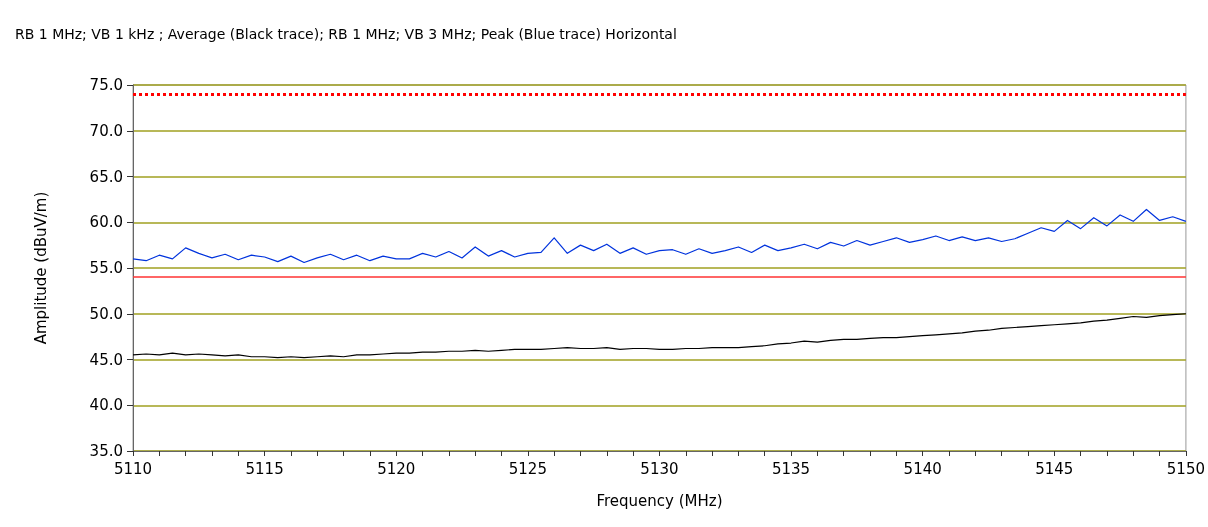  I want to click on y-tick-label: 50.0, so click(106, 313).